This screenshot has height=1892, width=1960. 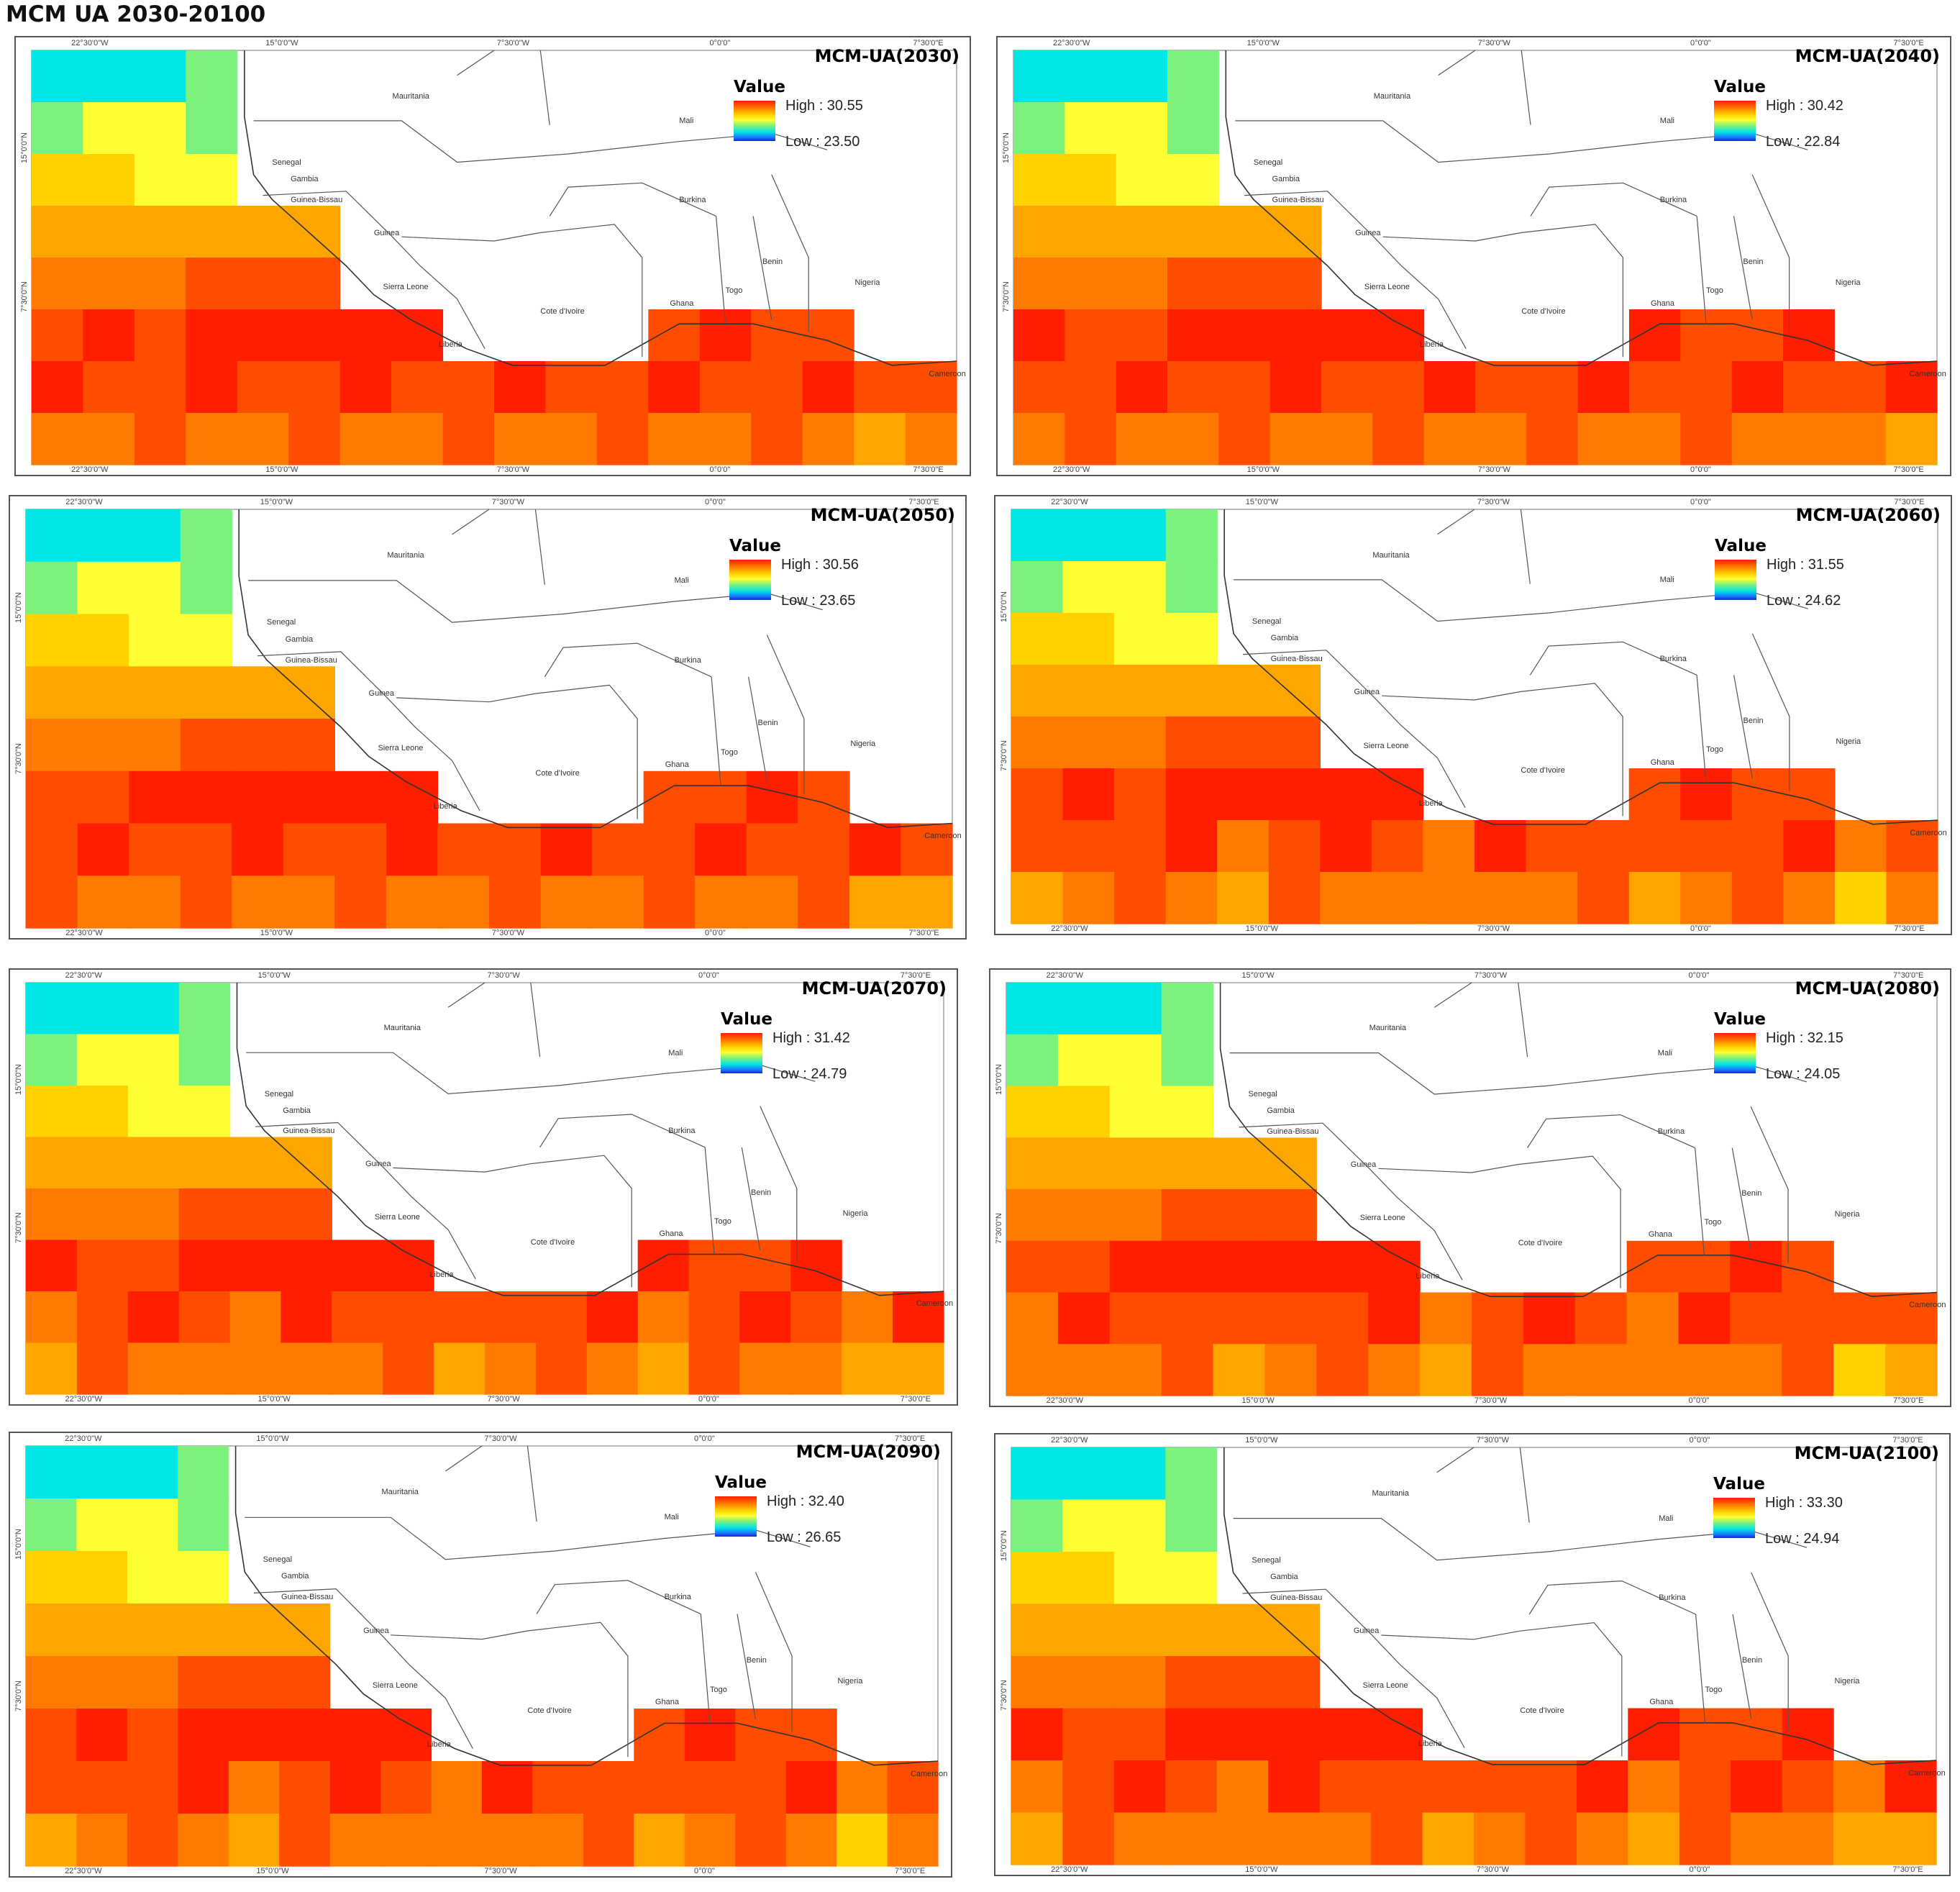 I want to click on legend-high: High : 31.42, so click(x=811, y=1038).